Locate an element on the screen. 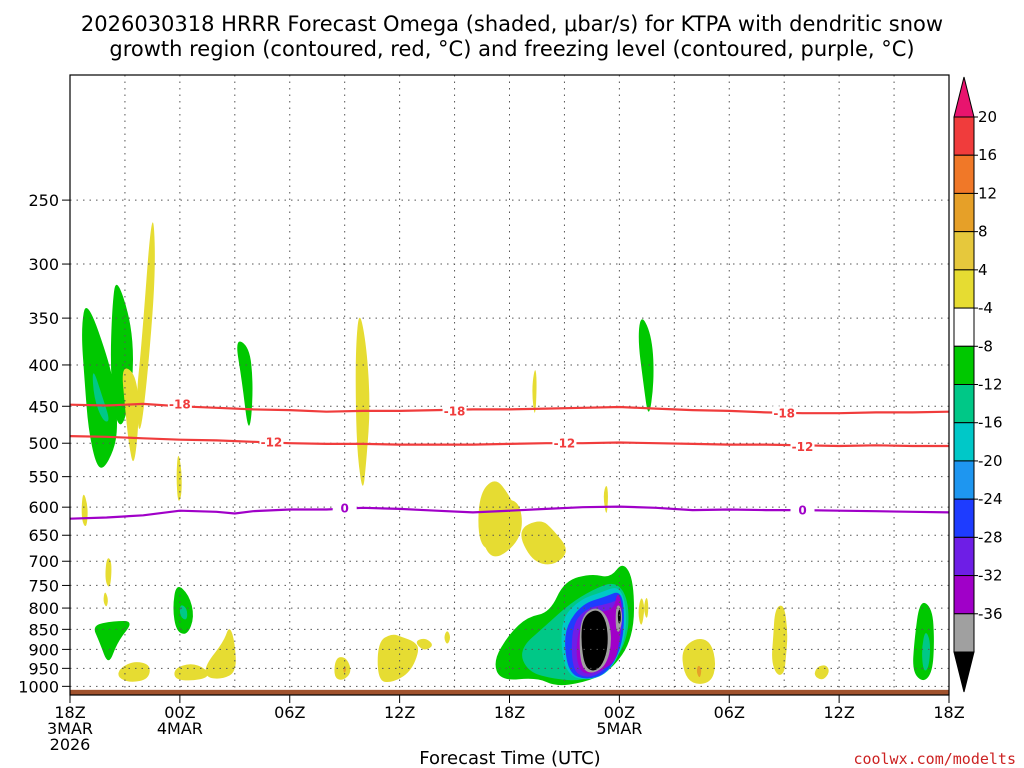 The height and width of the screenshot is (768, 1024). temperature-contours: -18 -18 -18 -12 -12 -12 0 0 is located at coordinates (509, 458).